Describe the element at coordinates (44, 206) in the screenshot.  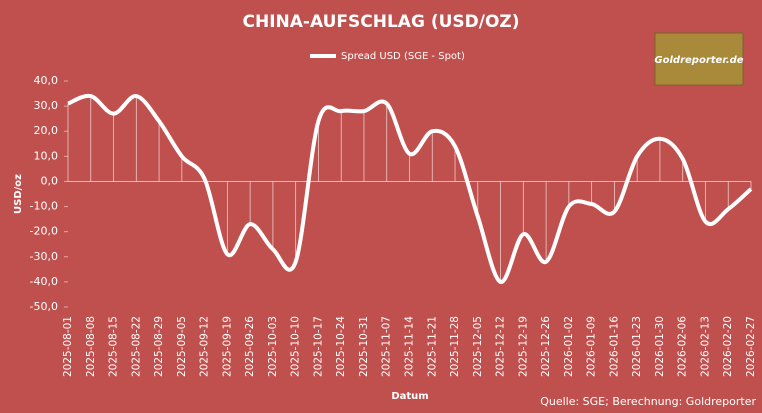
I see `y-tick-label: -10,0` at that location.